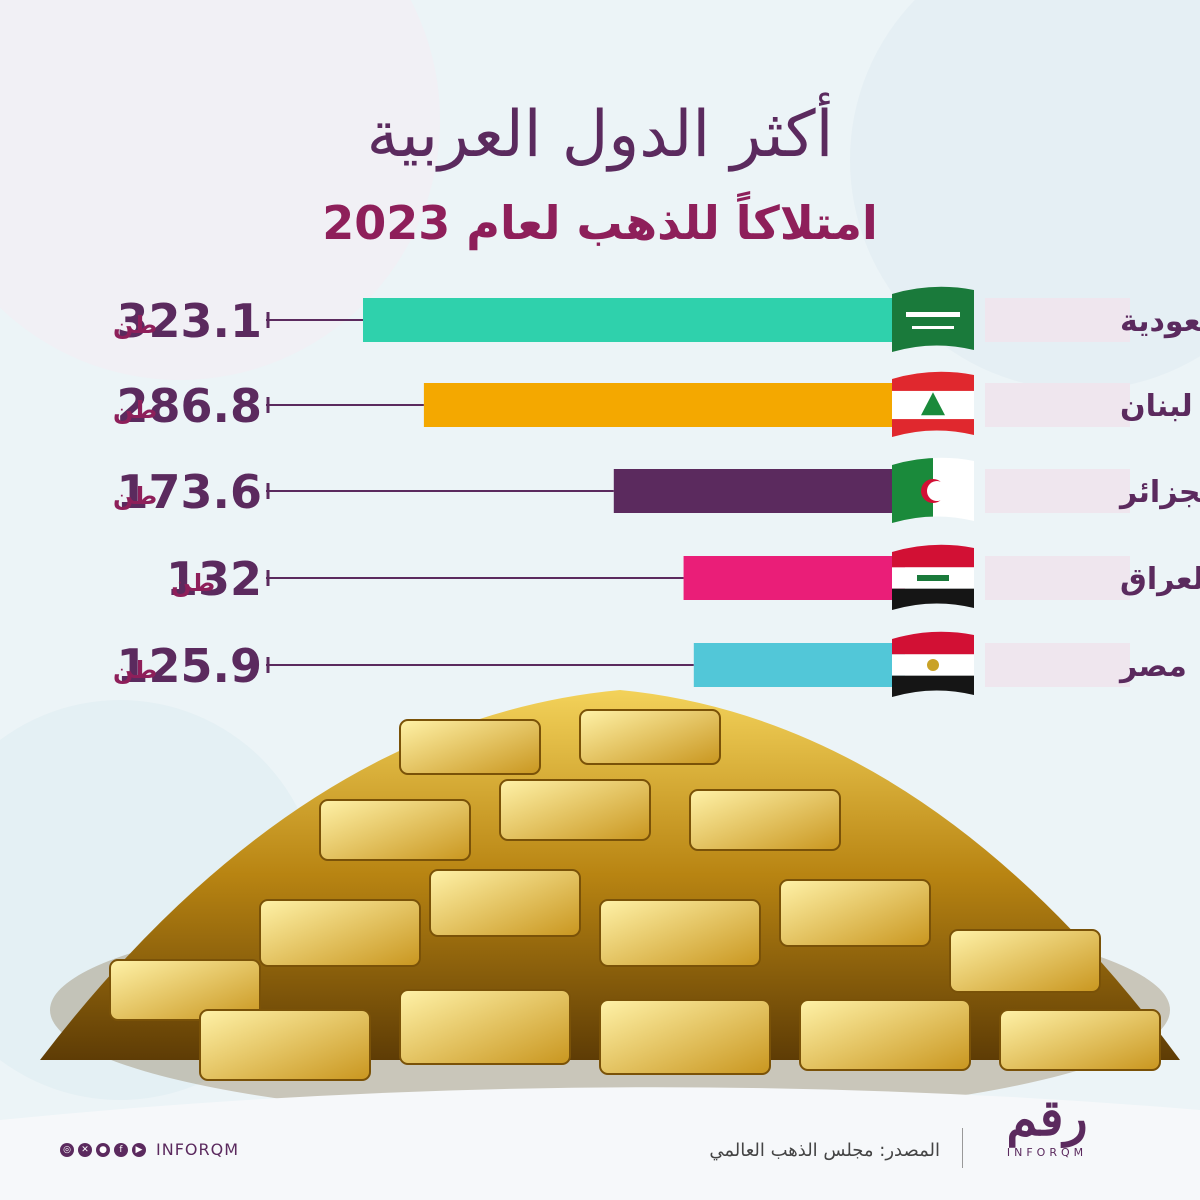  I want to click on value-label: 286.8, so click(189, 406).